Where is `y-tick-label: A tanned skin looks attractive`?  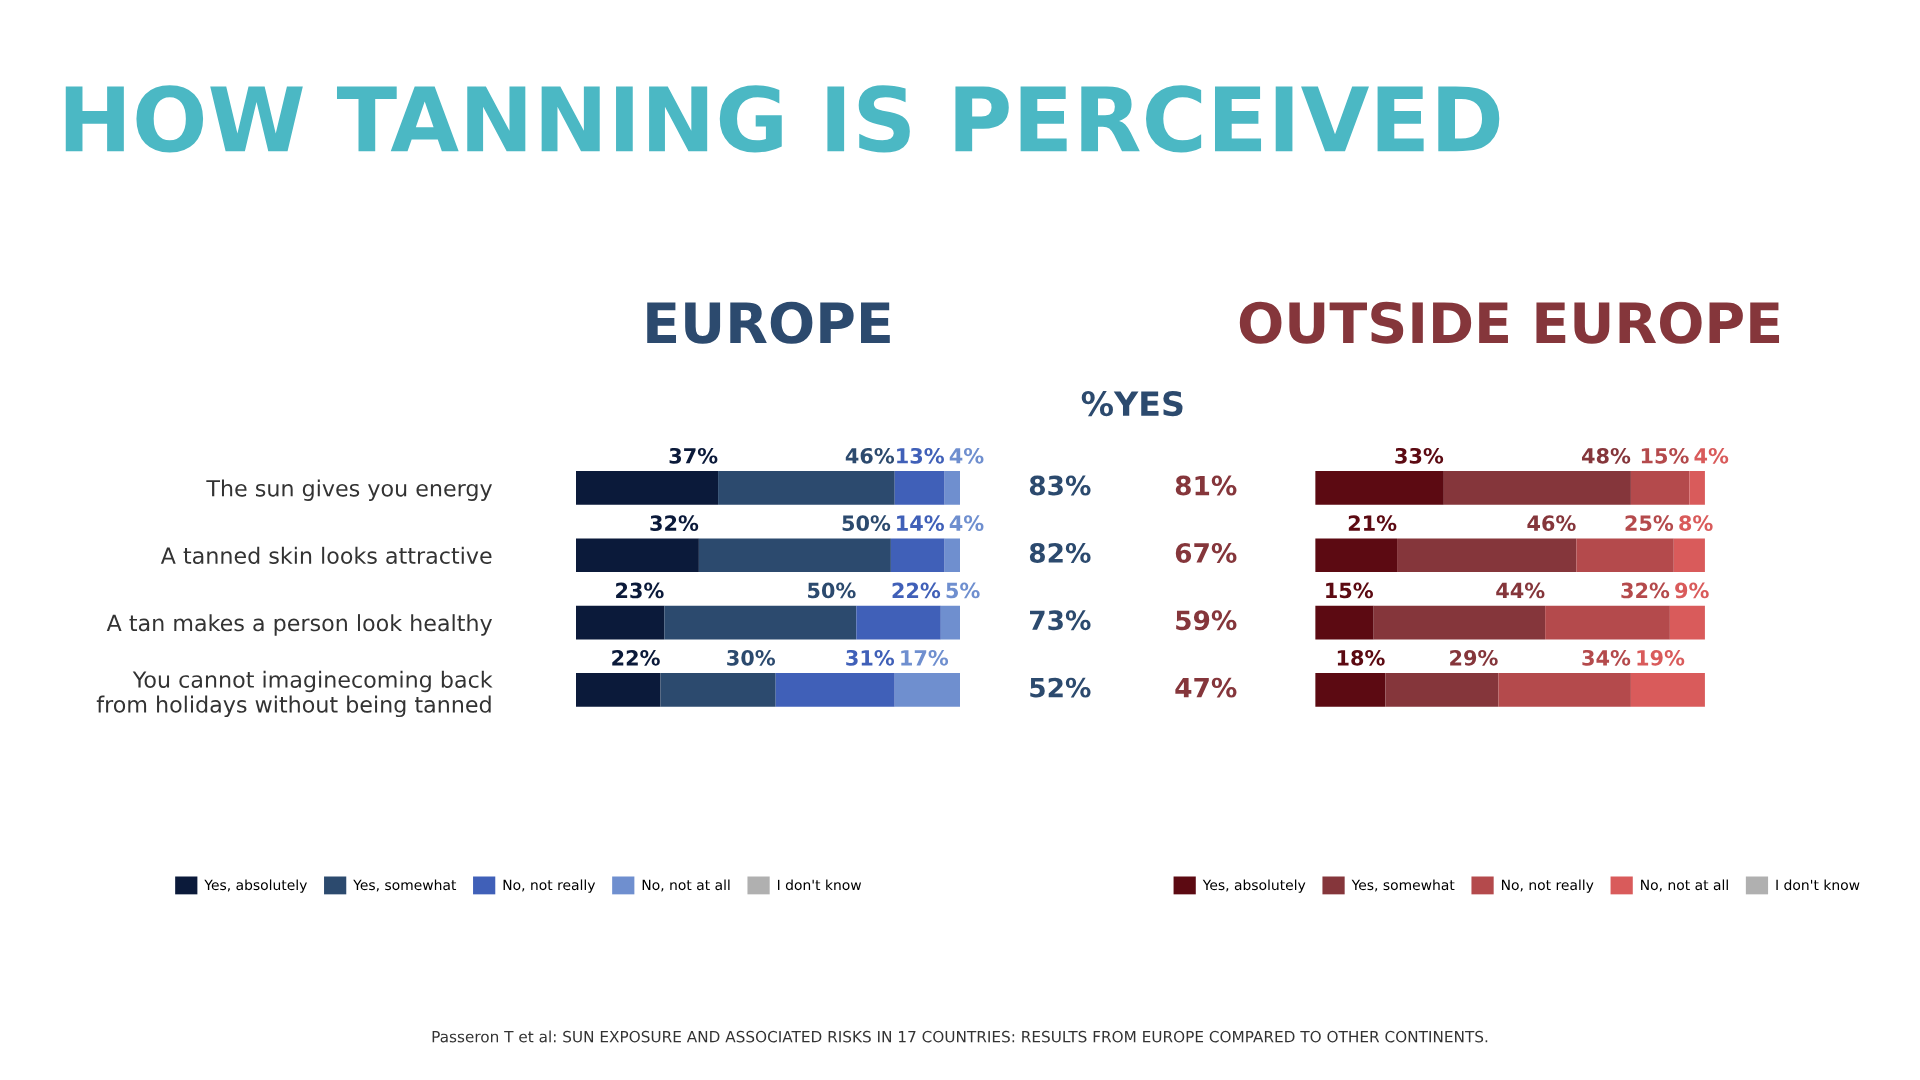 y-tick-label: A tanned skin looks attractive is located at coordinates (326, 555).